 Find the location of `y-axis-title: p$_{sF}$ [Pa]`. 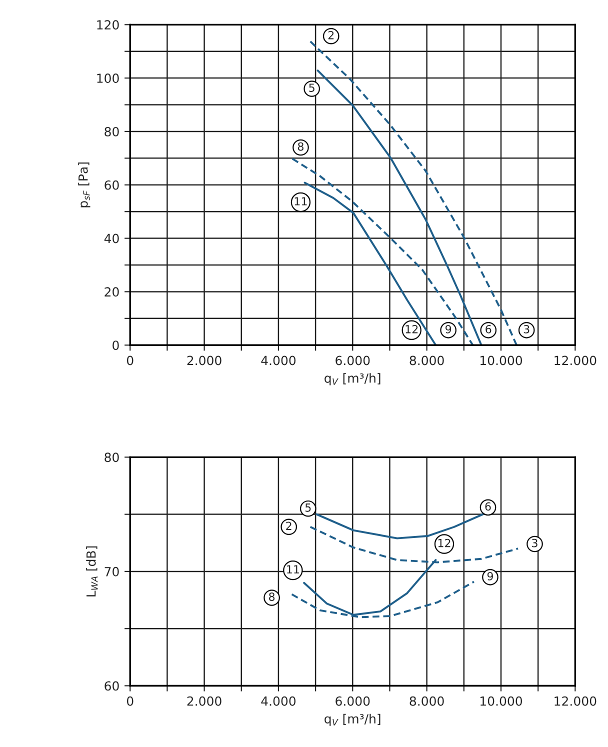

y-axis-title: p$_{sF}$ [Pa] is located at coordinates (84, 185).